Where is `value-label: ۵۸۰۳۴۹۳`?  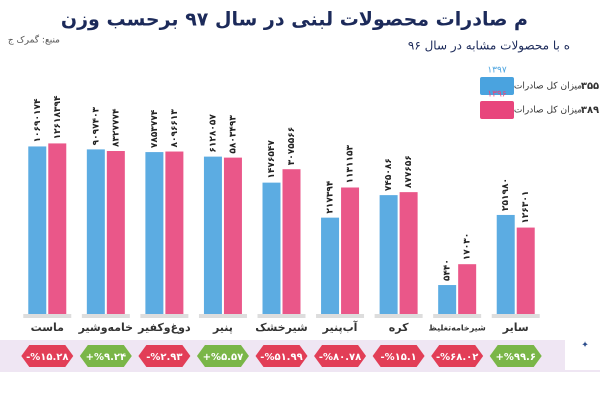 value-label: ۵۸۰۳۴۹۳ is located at coordinates (233, 134).